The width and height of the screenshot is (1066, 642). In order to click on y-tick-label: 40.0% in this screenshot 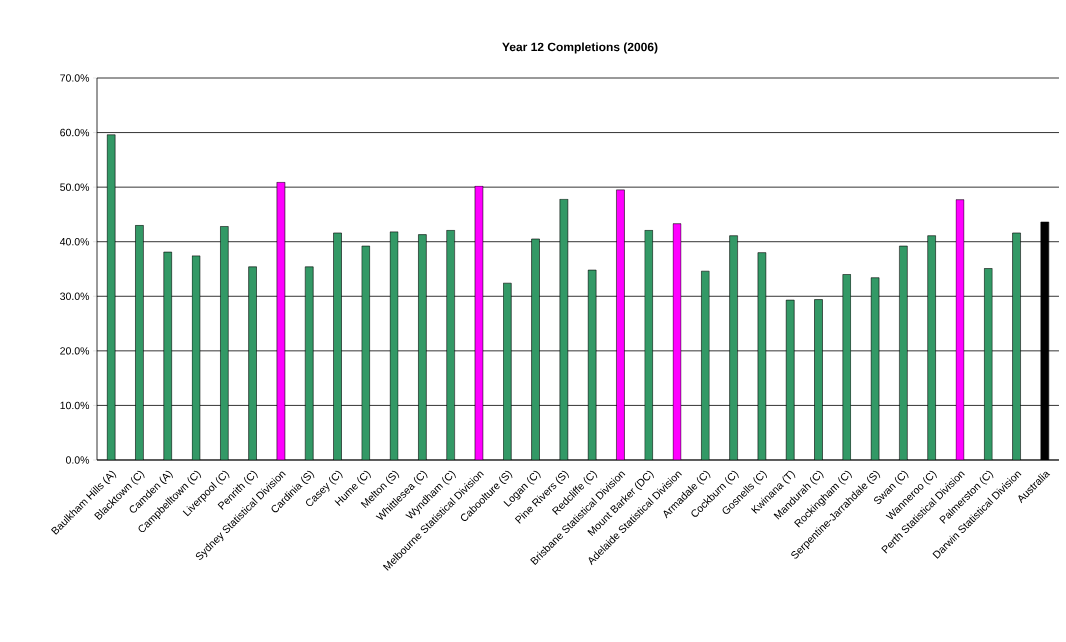, I will do `click(74, 242)`.